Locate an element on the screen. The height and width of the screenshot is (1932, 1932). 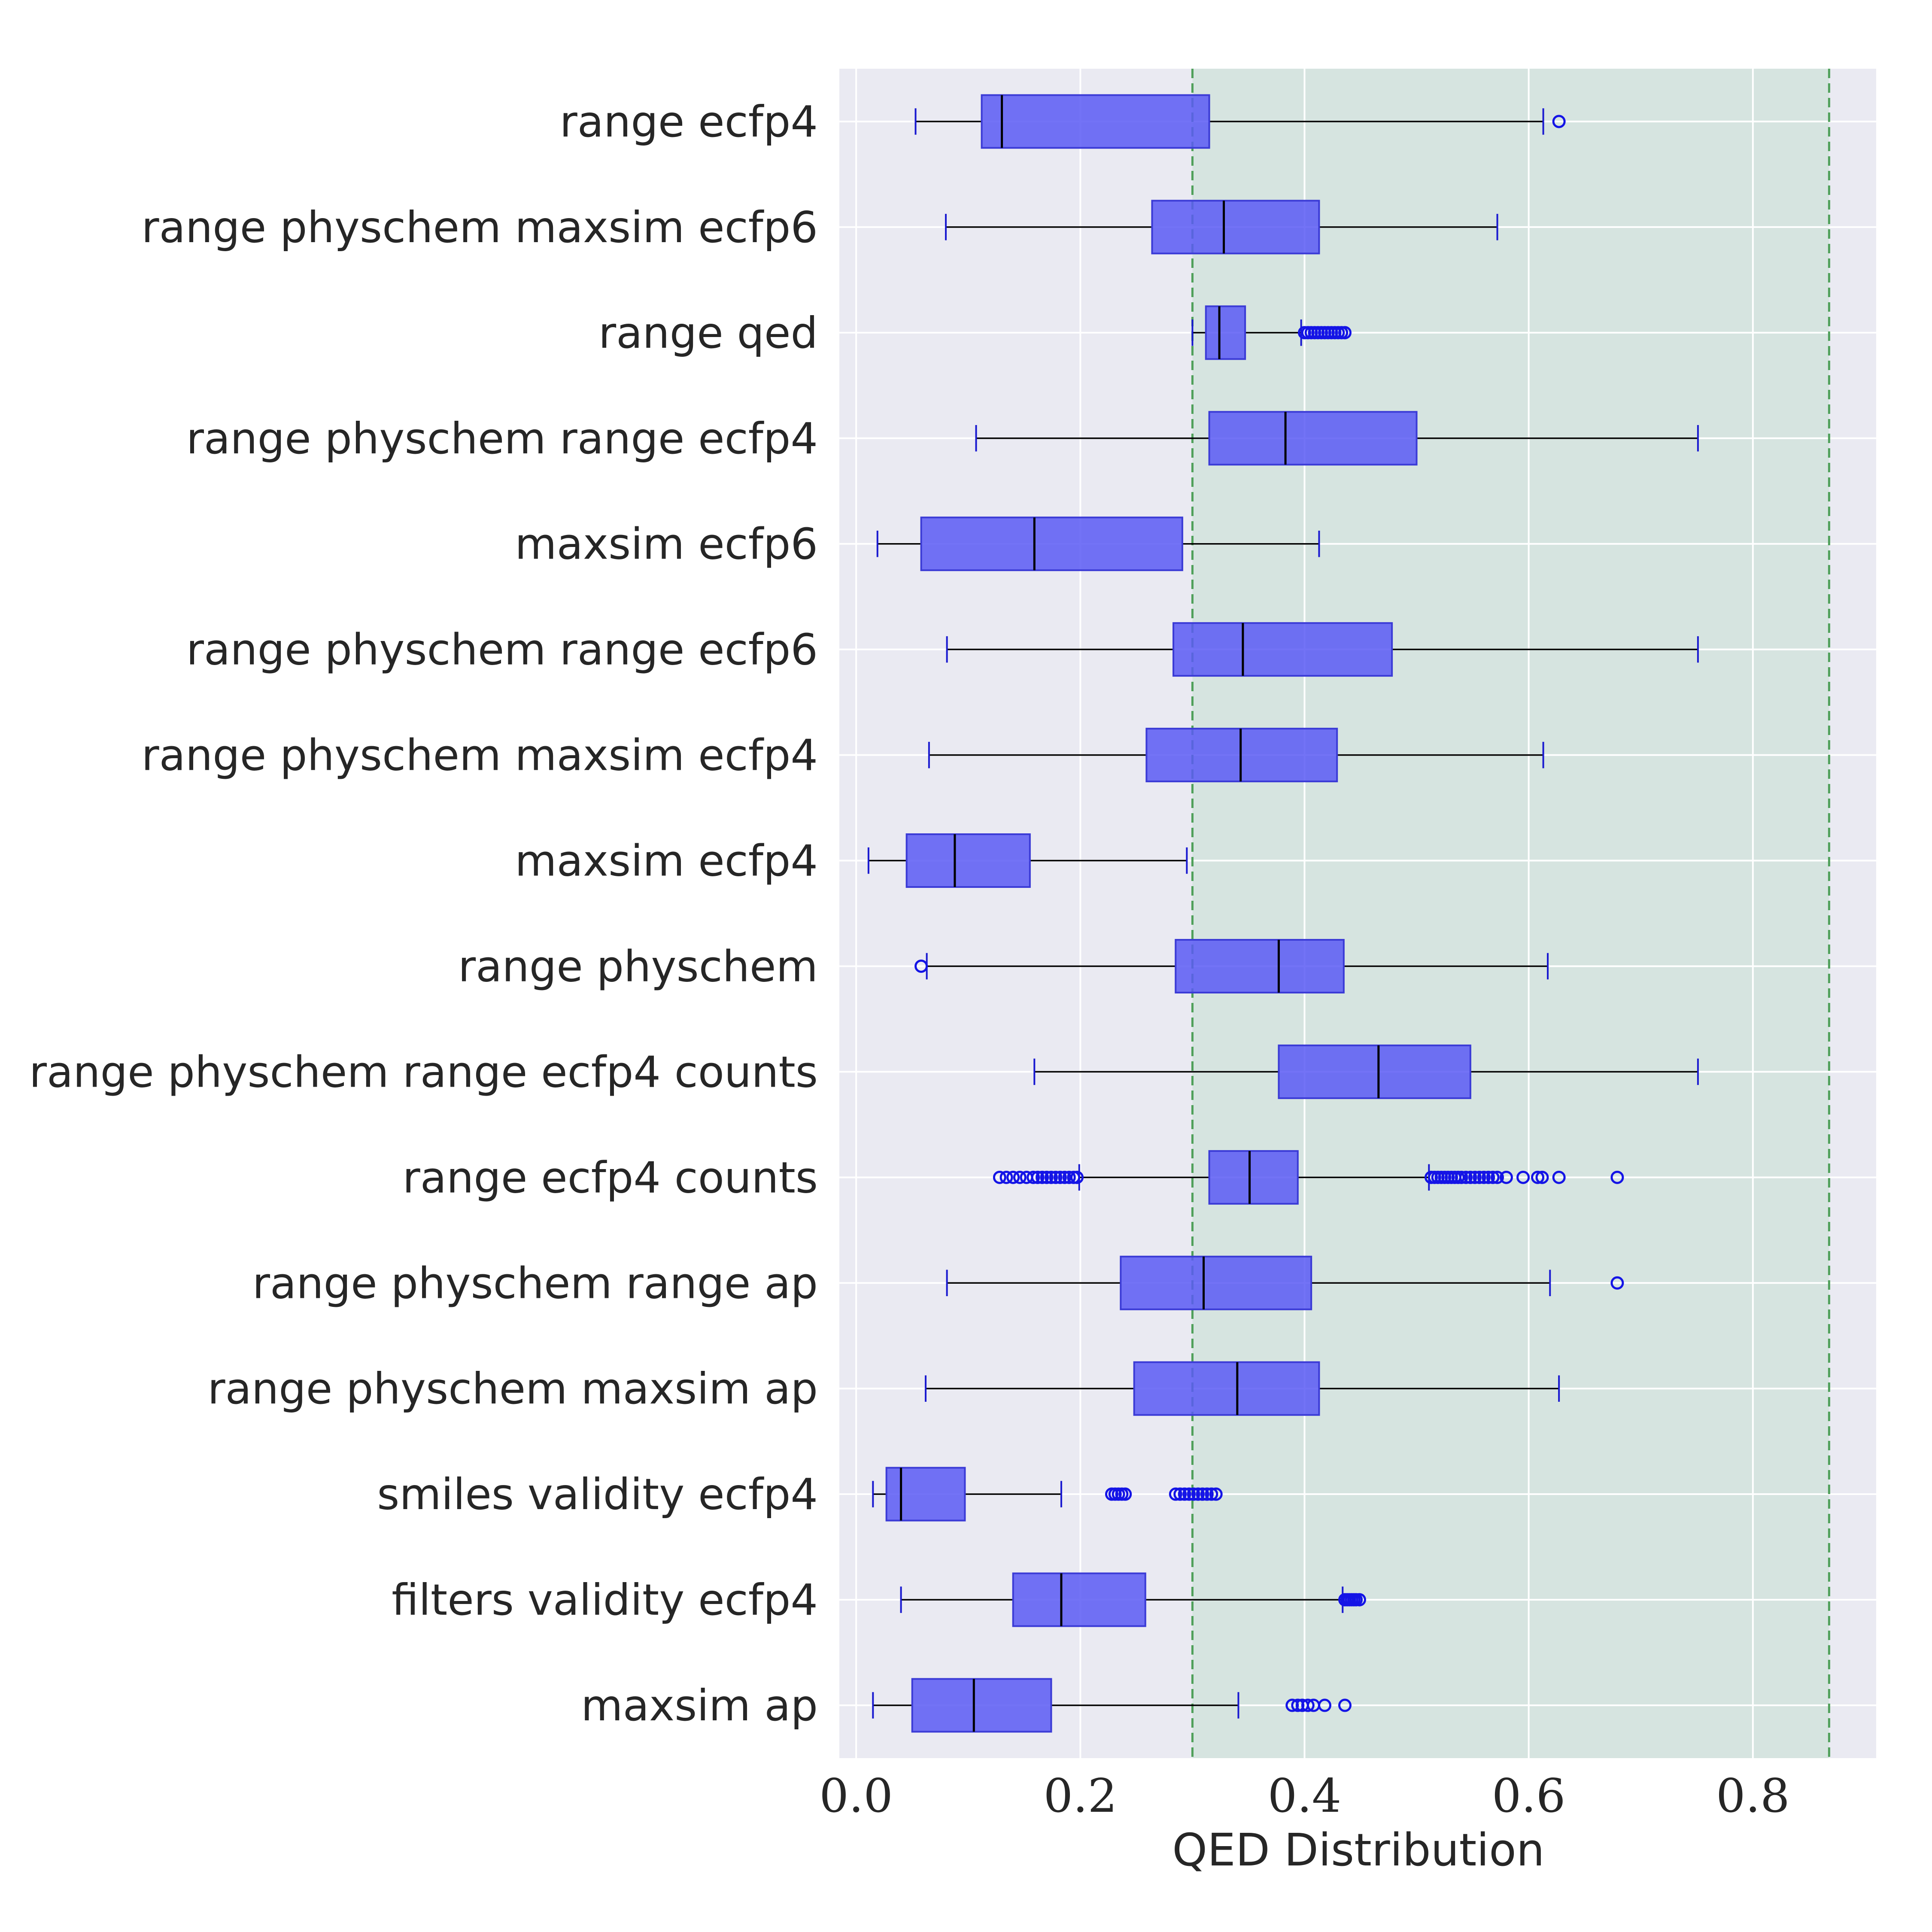
category-label: range physchem maxsim ecfp4 is located at coordinates (479, 755).